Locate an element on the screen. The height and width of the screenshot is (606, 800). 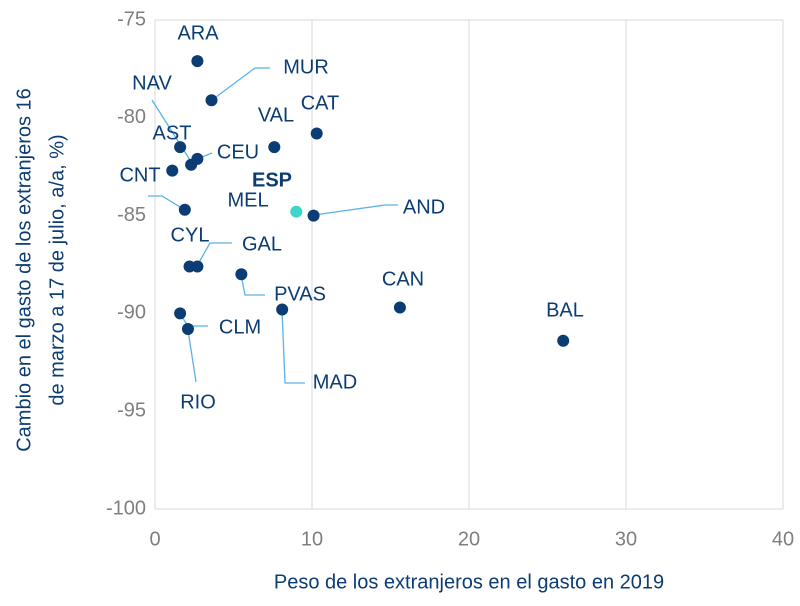
point-label: MAD is located at coordinates (335, 382).